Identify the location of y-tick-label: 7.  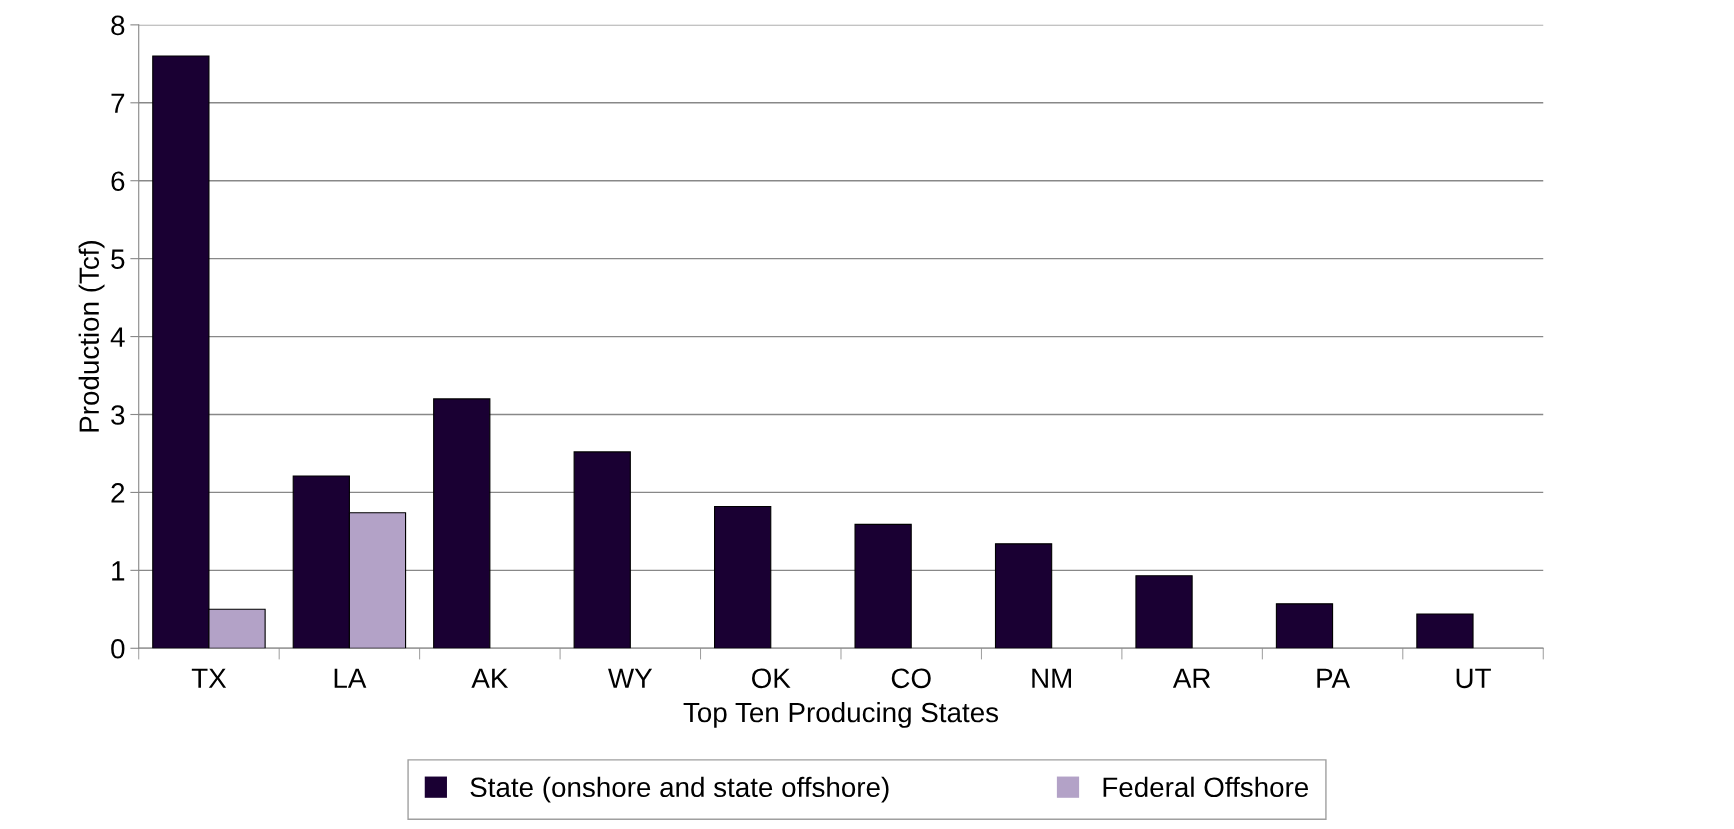
(118, 103).